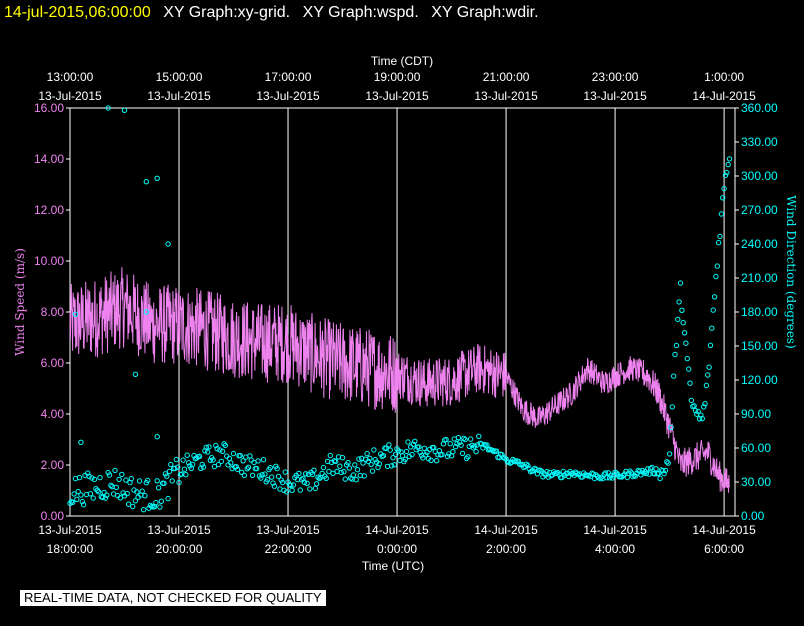 The image size is (804, 626). What do you see at coordinates (485, 12) in the screenshot?
I see `graph-title-wdir: XY Graph:wdir.` at bounding box center [485, 12].